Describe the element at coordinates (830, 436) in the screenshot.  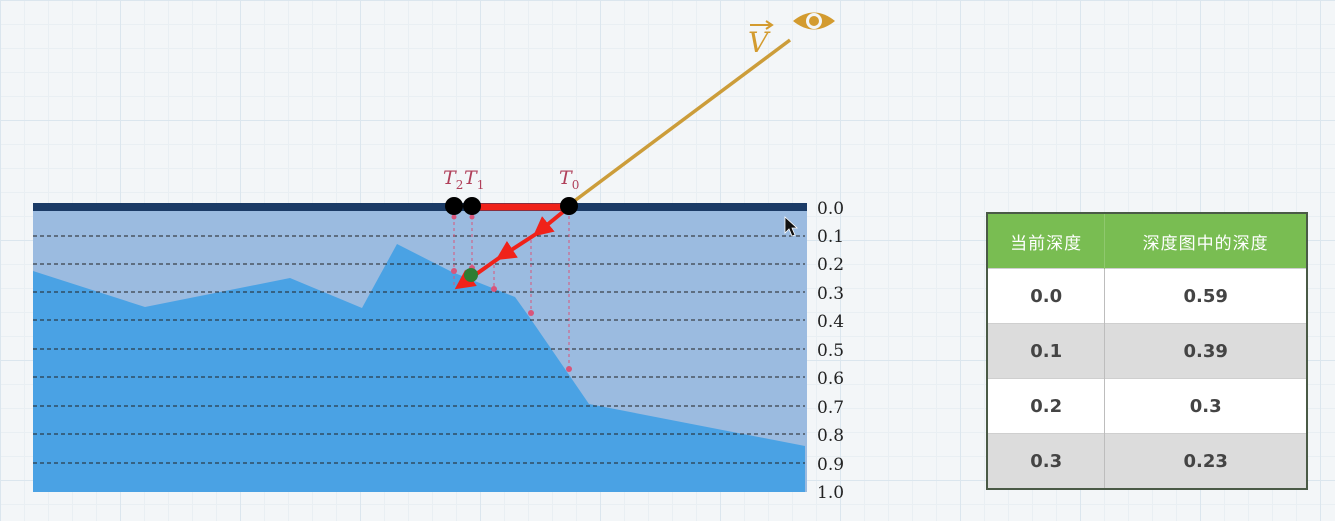
I see `depth-label-8: 0.8` at that location.